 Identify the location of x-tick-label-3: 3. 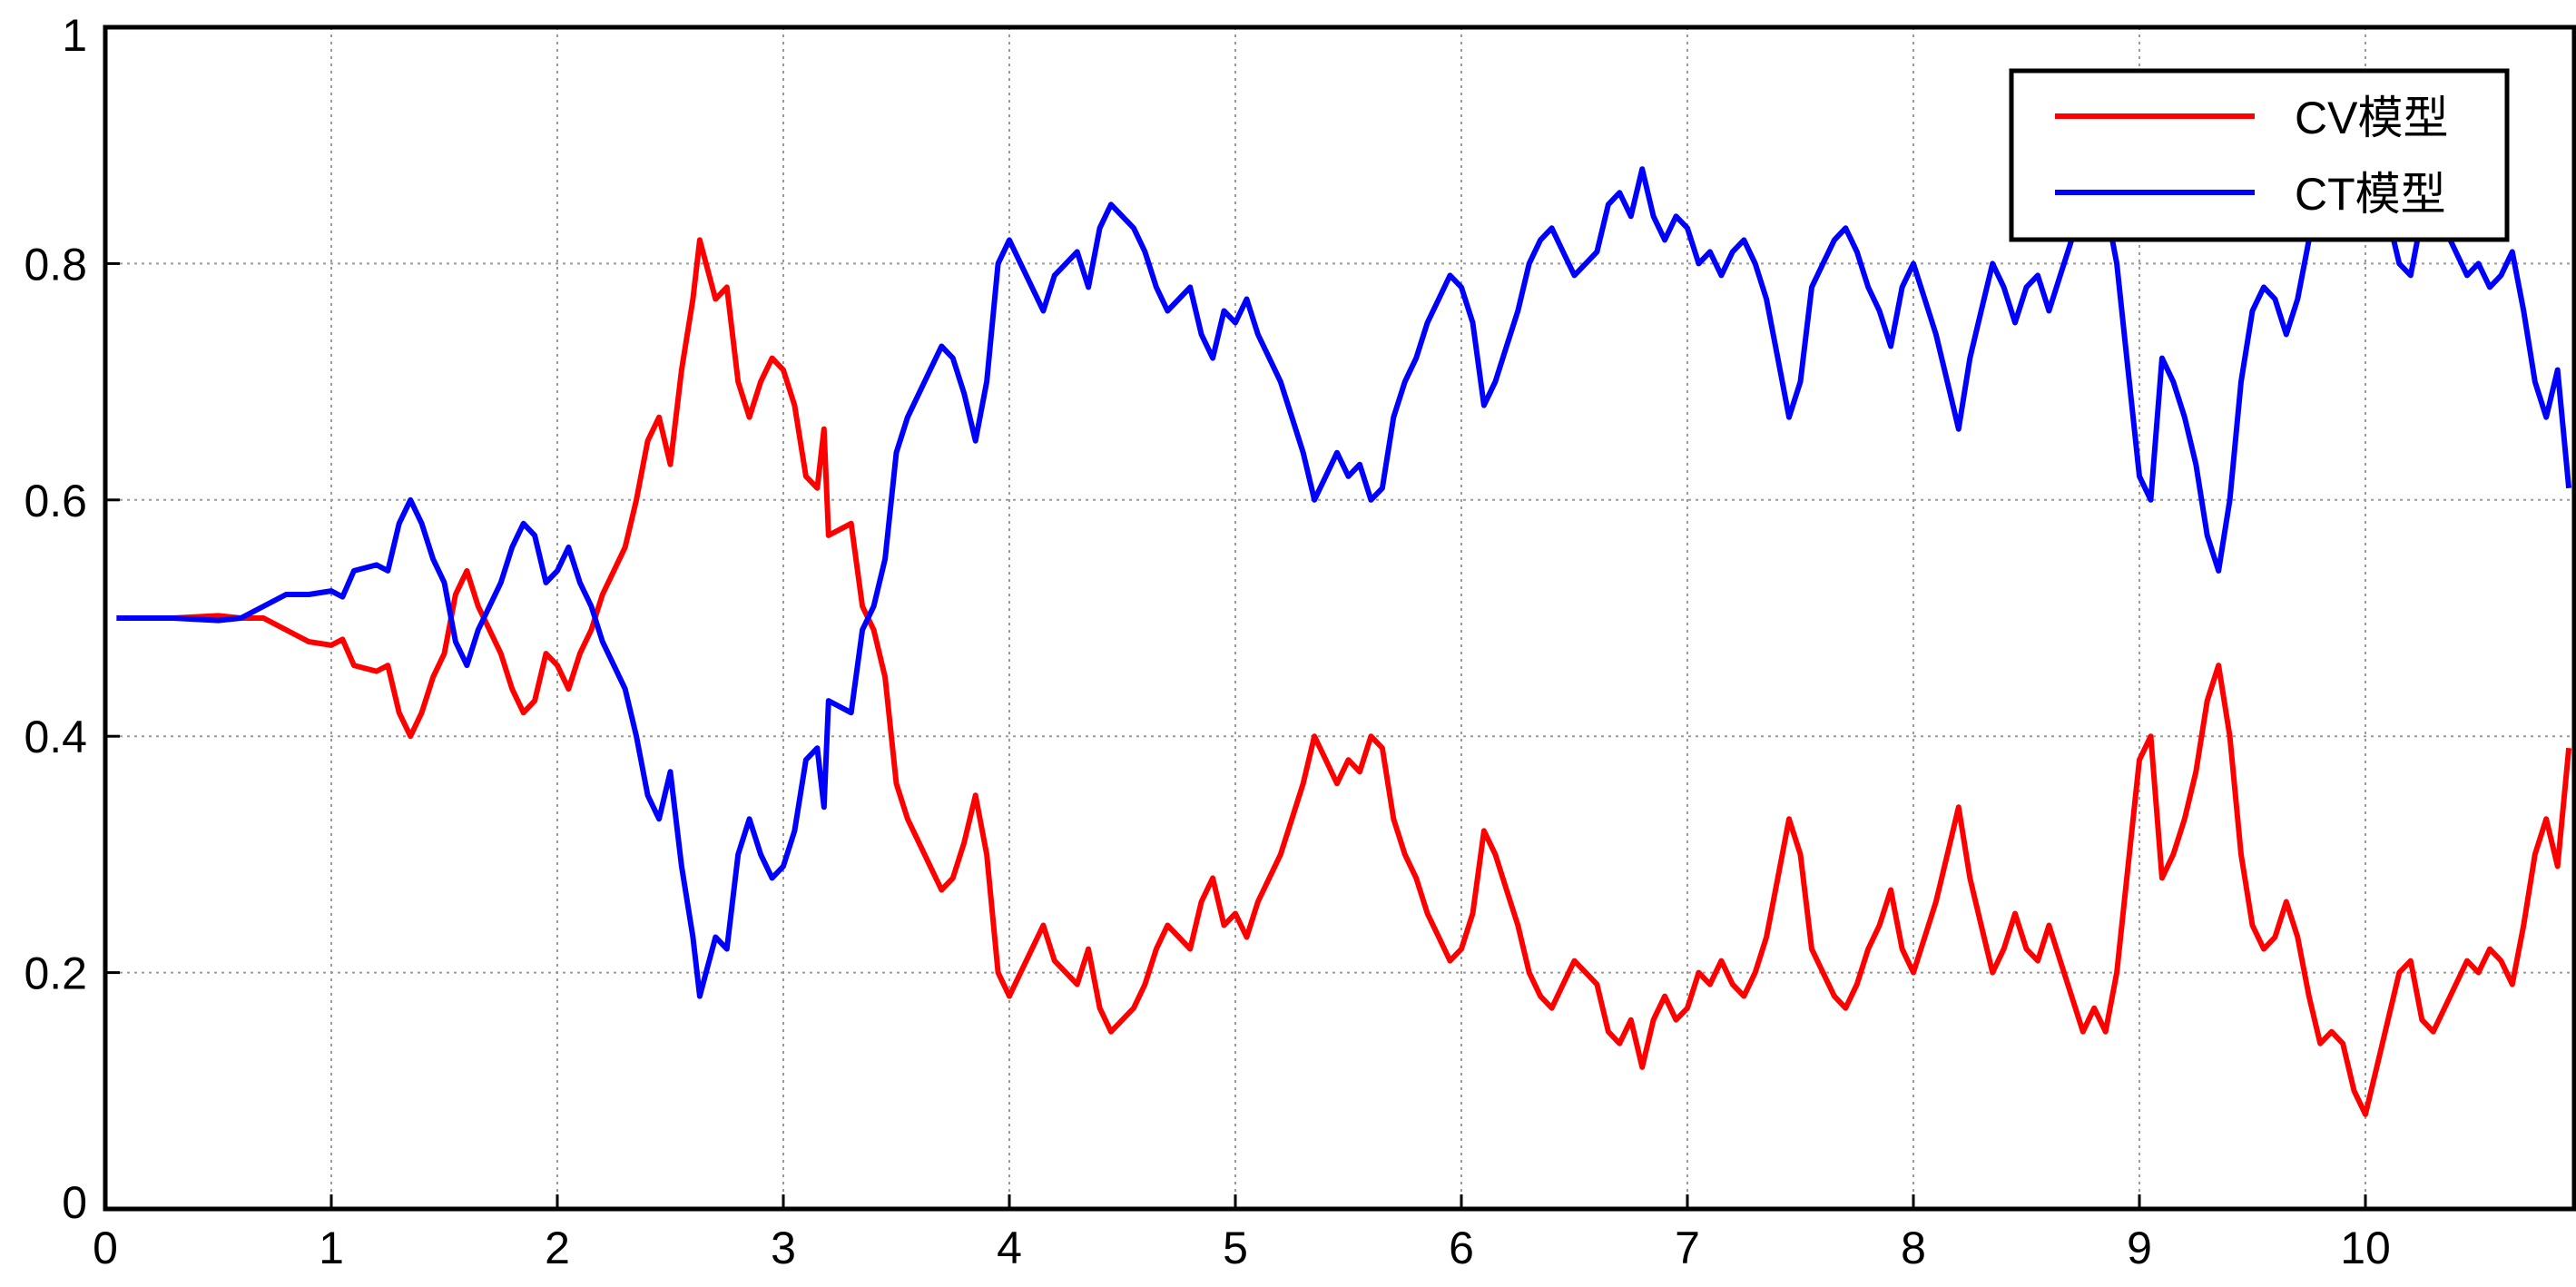
(783, 1248).